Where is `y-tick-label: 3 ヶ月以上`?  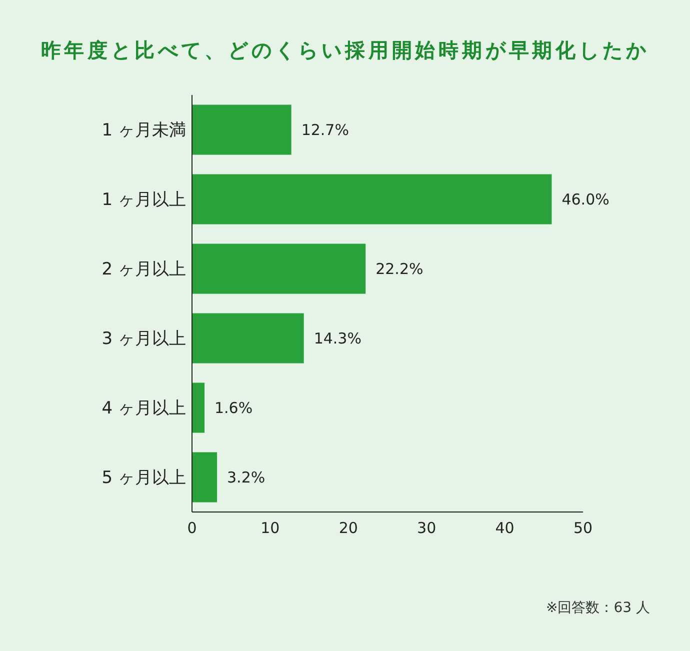 y-tick-label: 3 ヶ月以上 is located at coordinates (144, 339).